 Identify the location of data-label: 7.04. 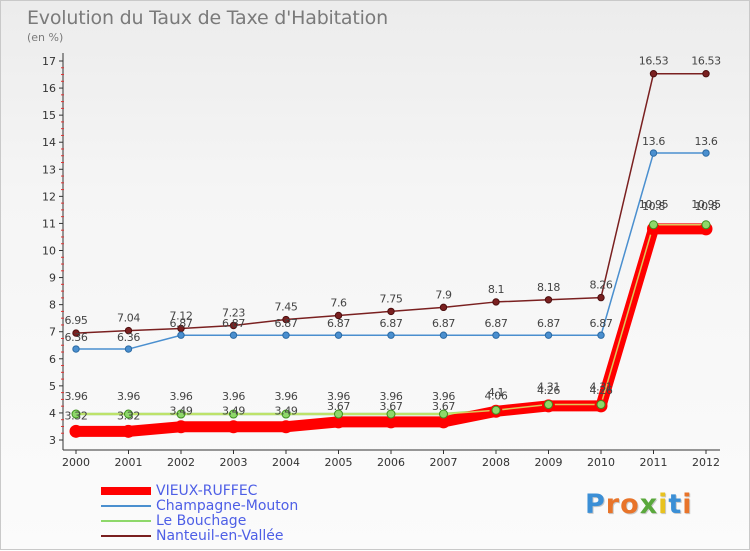
(128, 318).